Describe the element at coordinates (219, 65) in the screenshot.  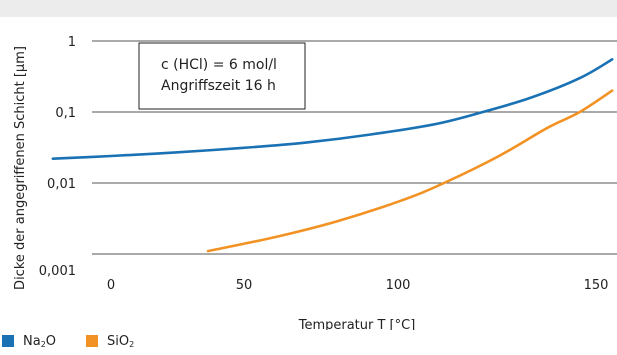
I see `annotation-line-1: c (HCl) = 6 mol/l` at that location.